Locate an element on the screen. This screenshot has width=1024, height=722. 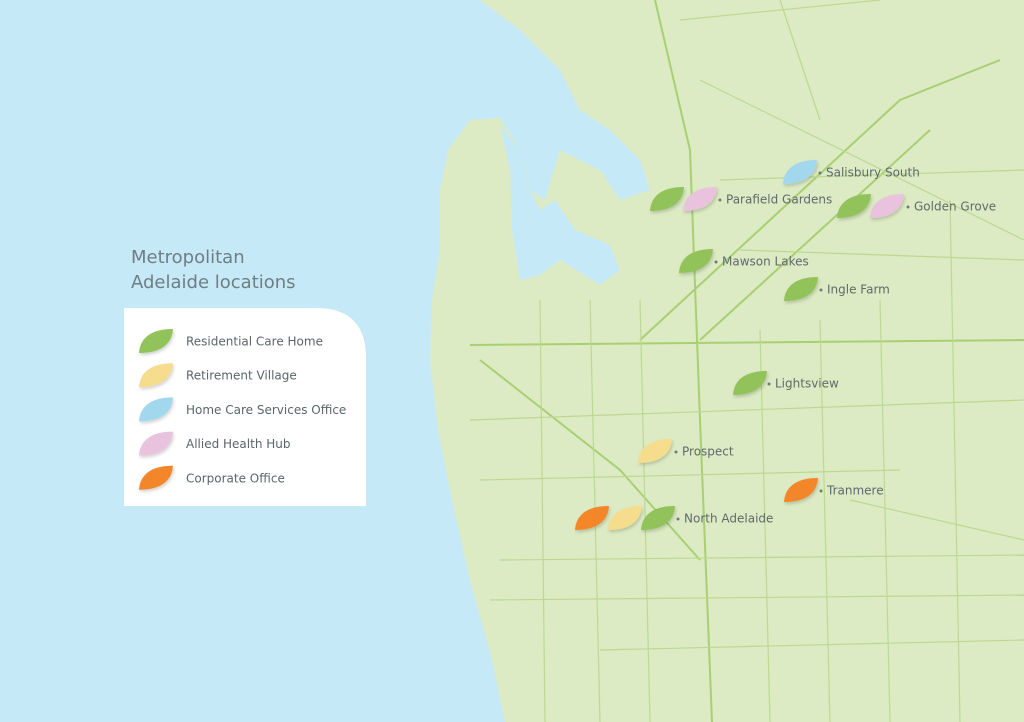
location-label: Prospect is located at coordinates (708, 452).